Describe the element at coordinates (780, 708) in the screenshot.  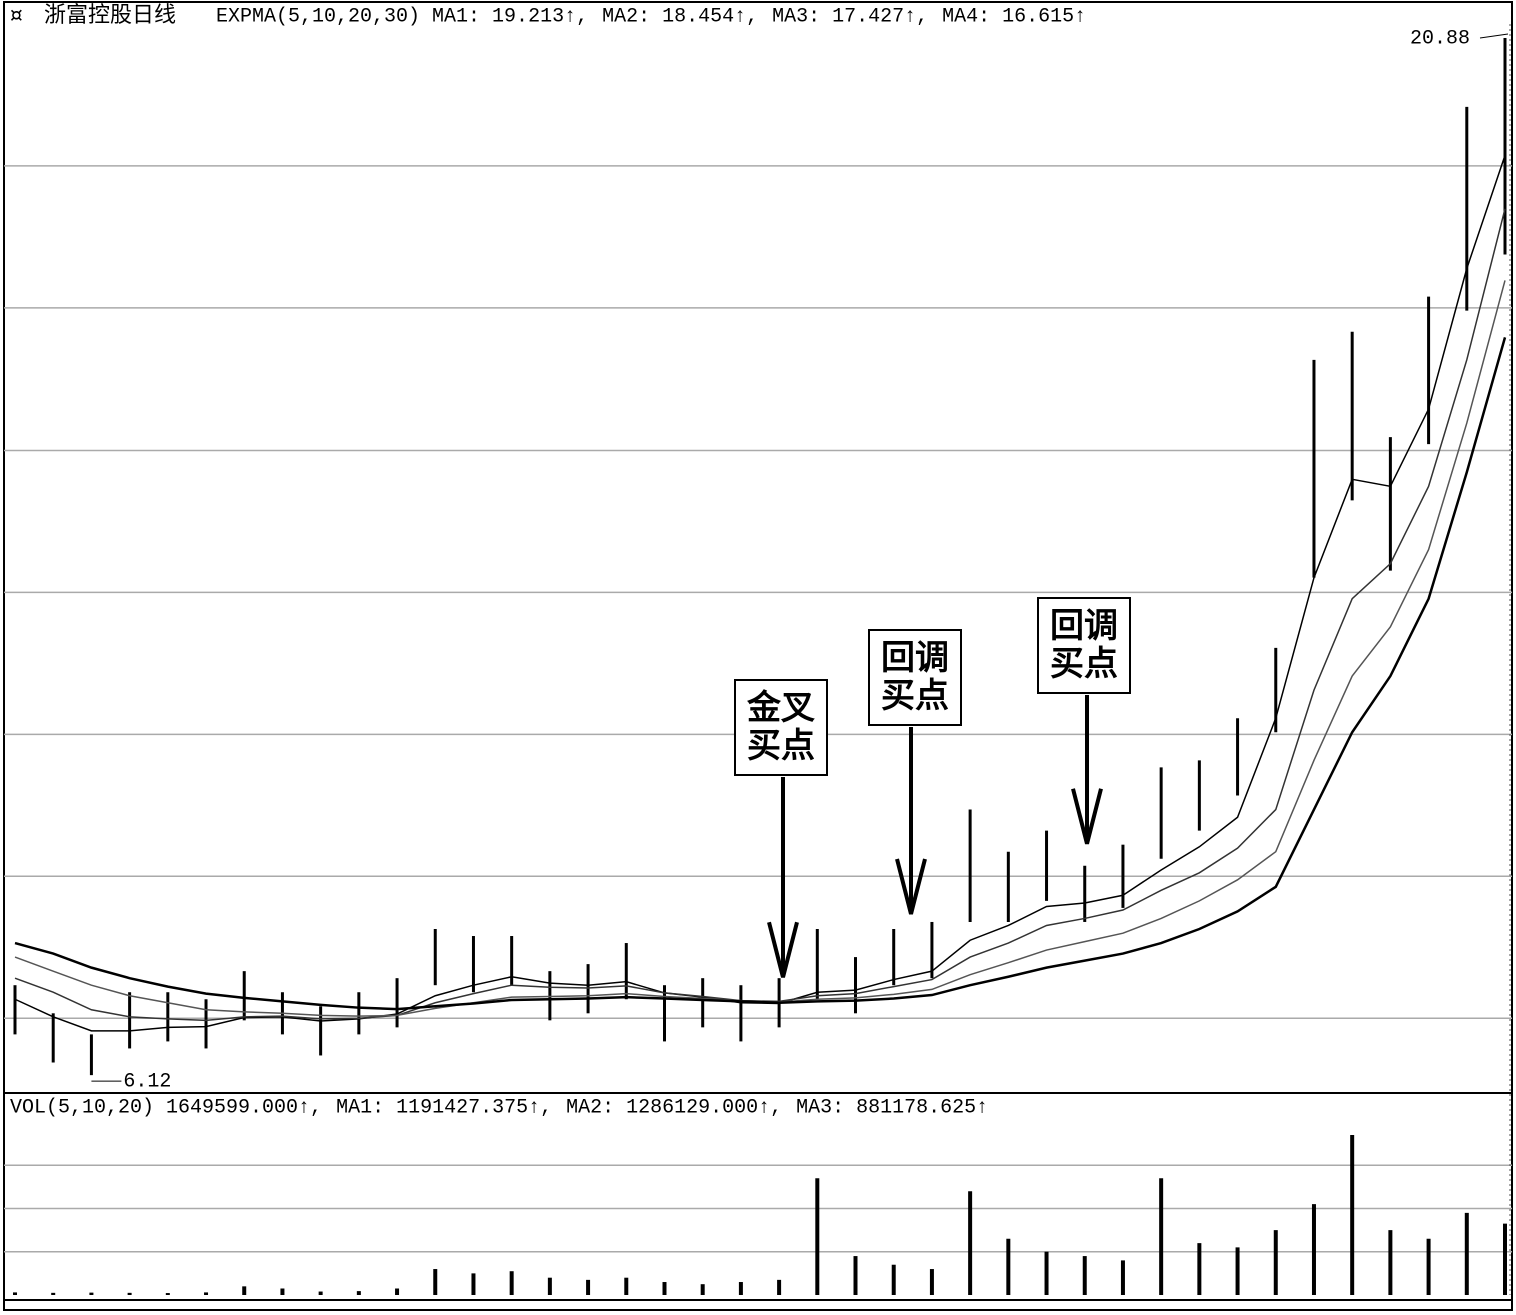
I see `annotation-text: 金叉` at that location.